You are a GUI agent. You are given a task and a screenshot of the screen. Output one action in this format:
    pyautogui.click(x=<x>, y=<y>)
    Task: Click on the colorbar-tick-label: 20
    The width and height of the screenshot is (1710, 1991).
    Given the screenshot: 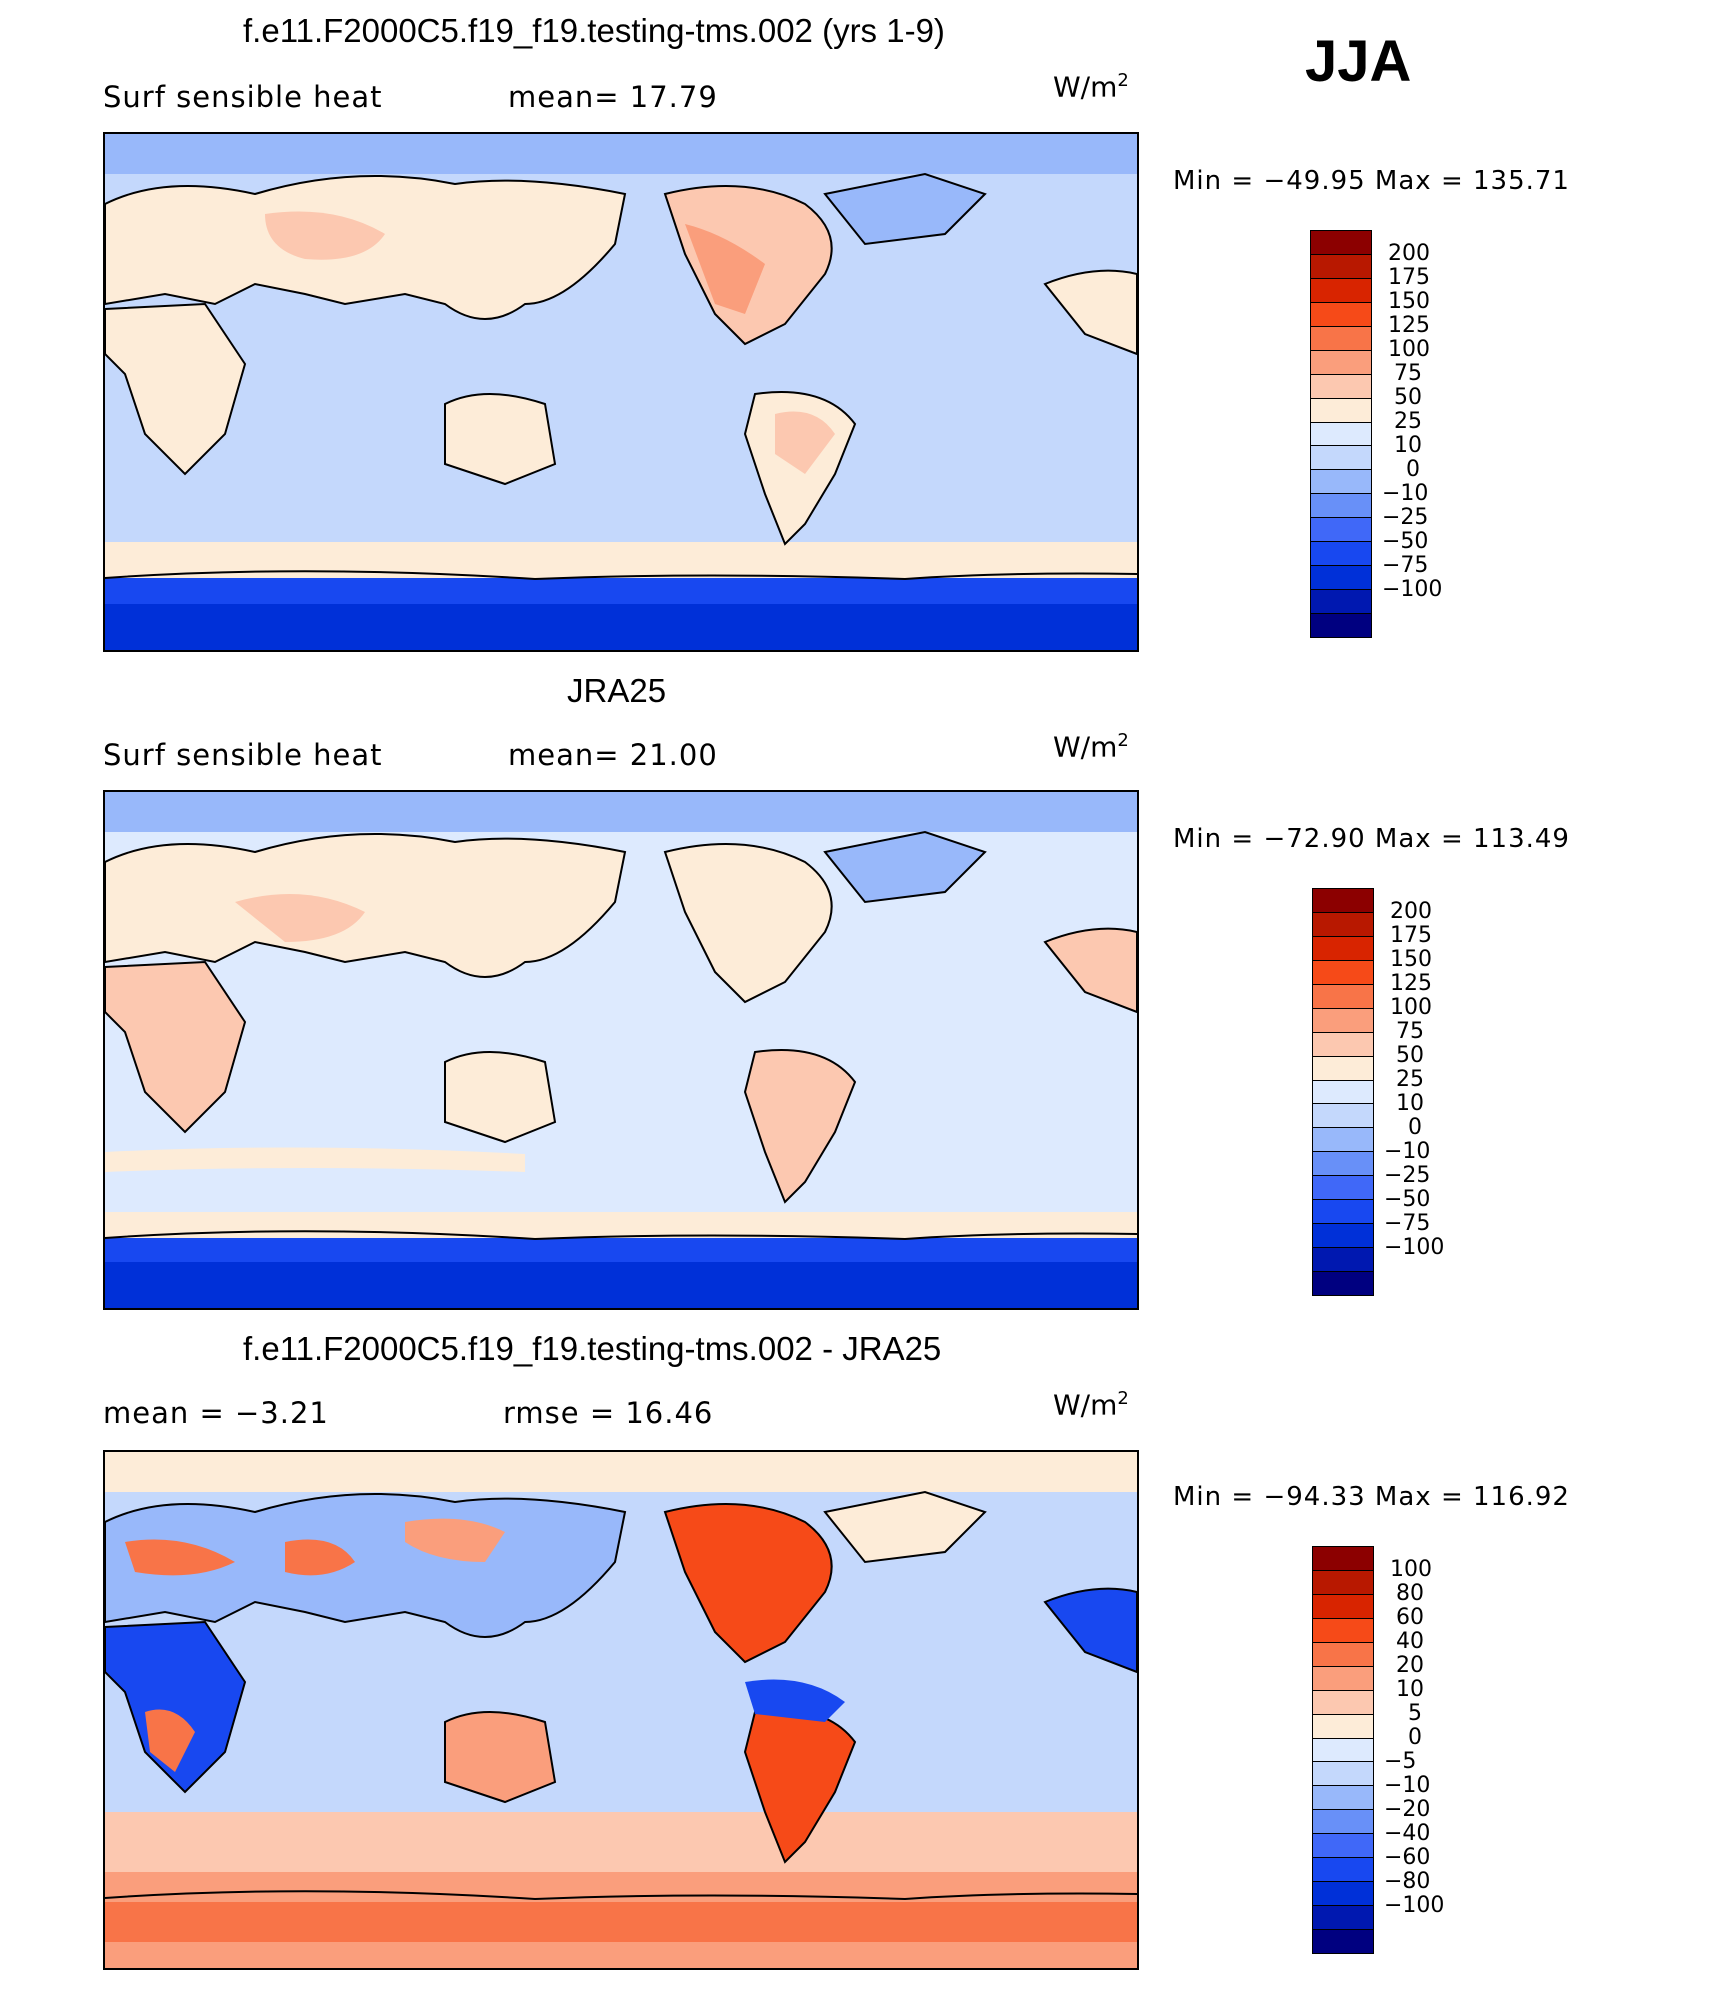 What is the action you would take?
    pyautogui.click(x=1410, y=1665)
    